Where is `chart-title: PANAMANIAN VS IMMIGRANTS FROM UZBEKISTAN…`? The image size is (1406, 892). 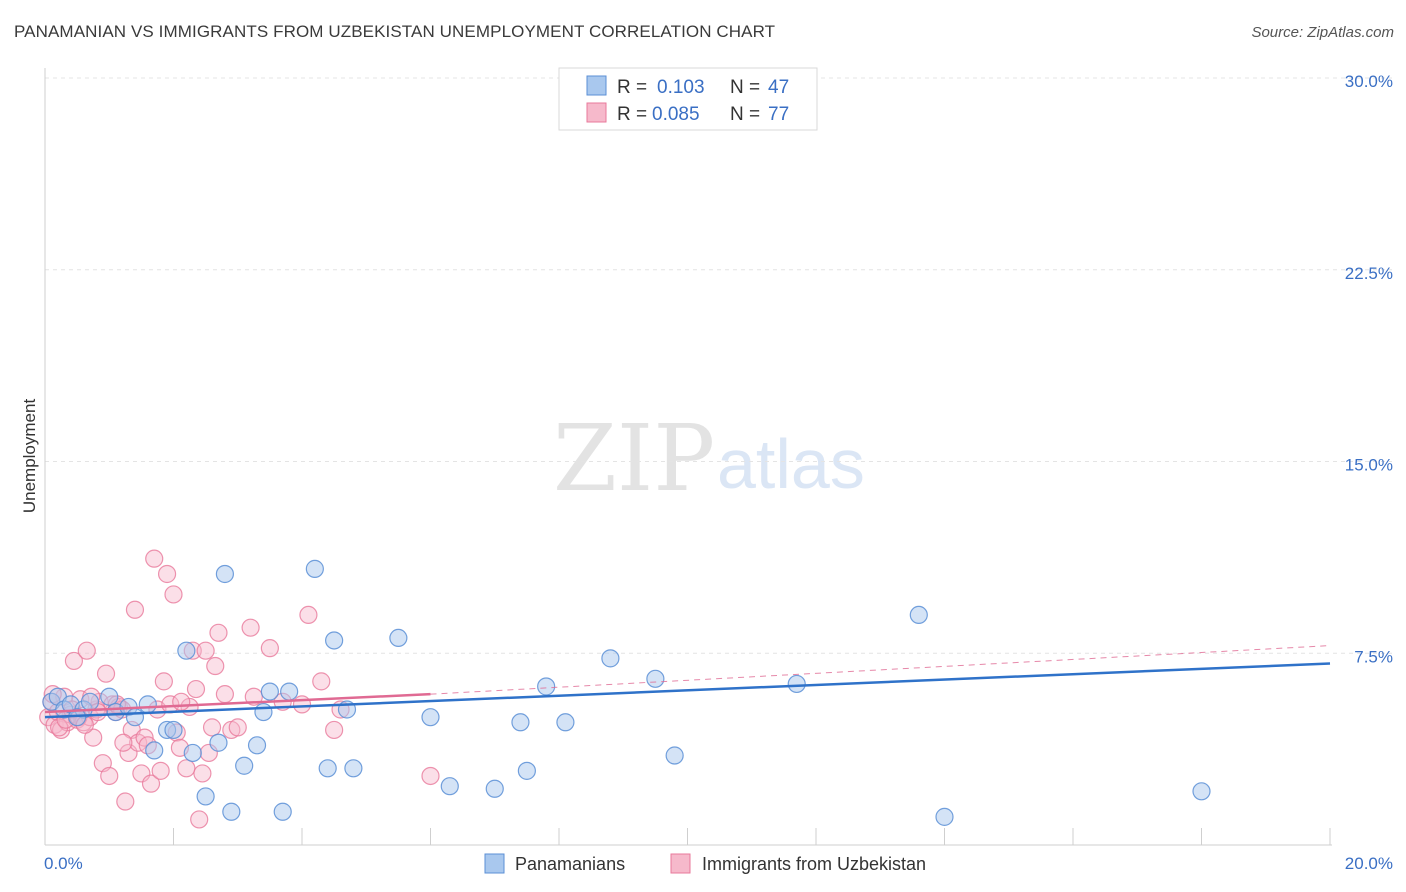
chart-title: PANAMANIAN VS IMMIGRANTS FROM UZBEKISTAN… is located at coordinates (395, 31).